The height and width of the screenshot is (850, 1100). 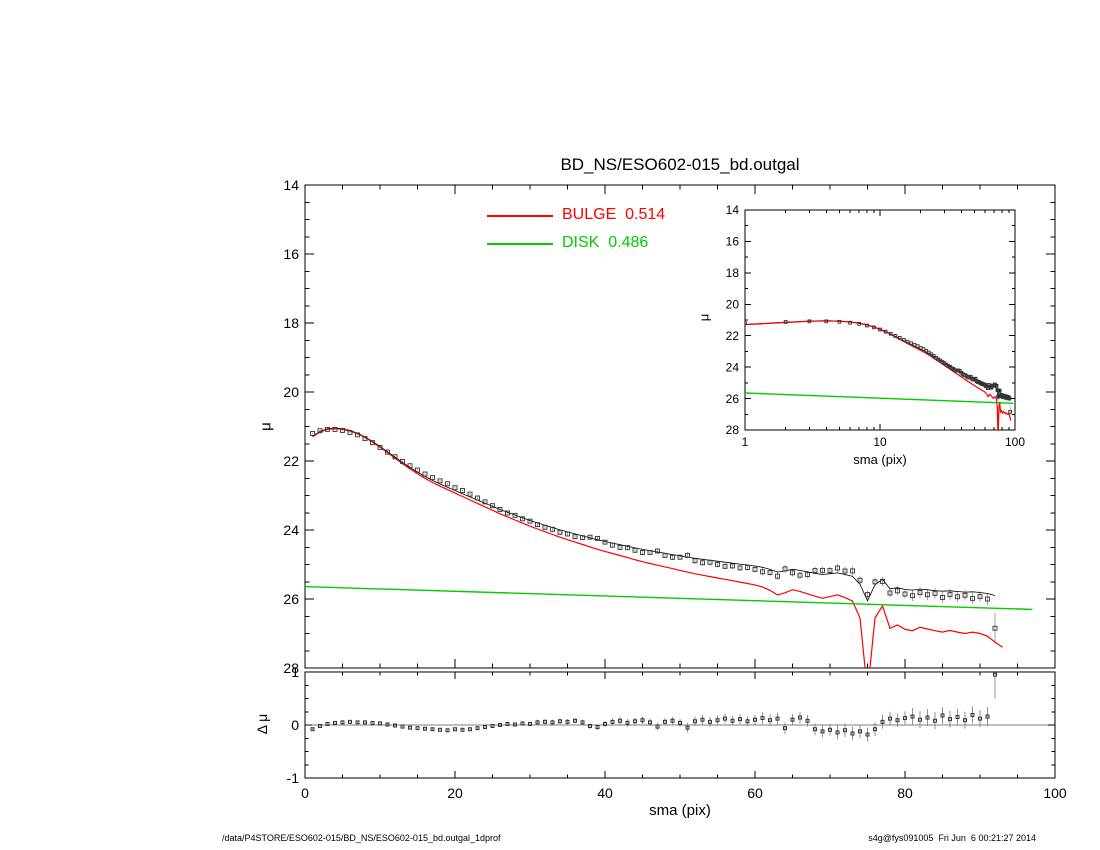 I want to click on inset-axes: 1 10 100 14 16 18 20 22 24 26 28, so click(x=876, y=326).